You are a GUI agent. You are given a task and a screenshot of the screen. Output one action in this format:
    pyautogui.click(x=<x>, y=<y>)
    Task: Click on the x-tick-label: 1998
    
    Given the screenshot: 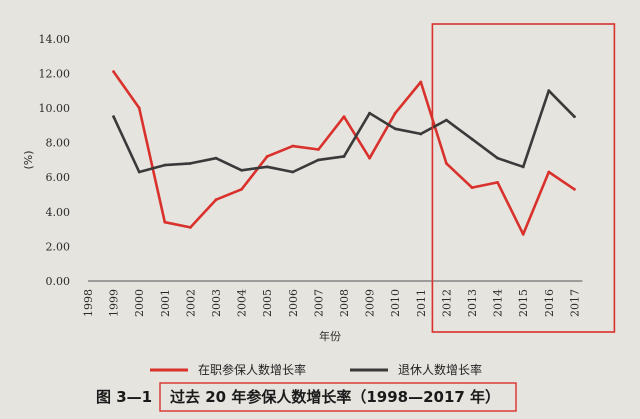 What is the action you would take?
    pyautogui.click(x=88, y=303)
    